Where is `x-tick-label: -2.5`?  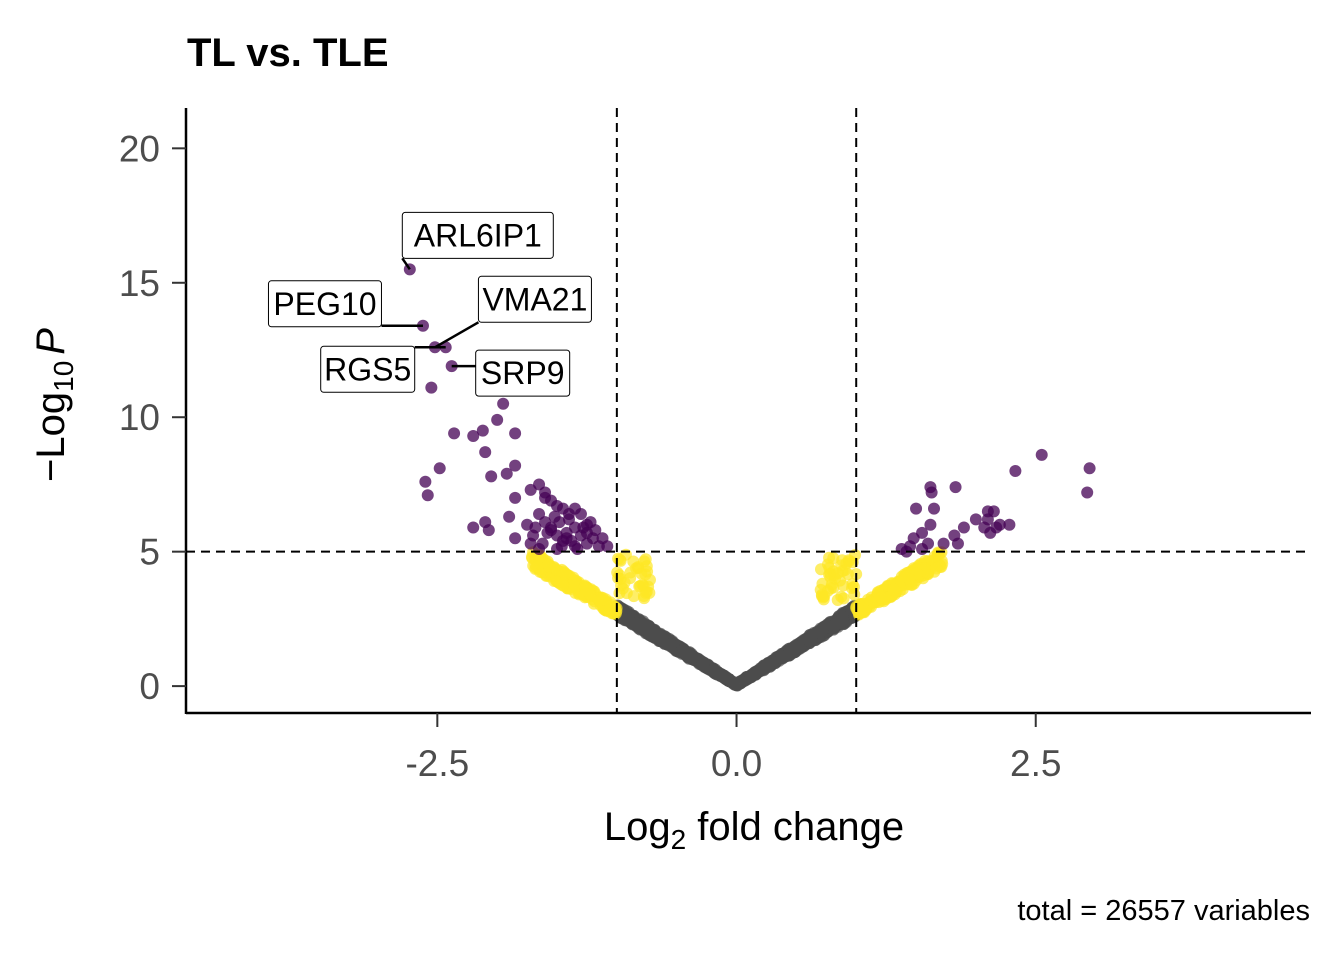
x-tick-label: -2.5 is located at coordinates (437, 763).